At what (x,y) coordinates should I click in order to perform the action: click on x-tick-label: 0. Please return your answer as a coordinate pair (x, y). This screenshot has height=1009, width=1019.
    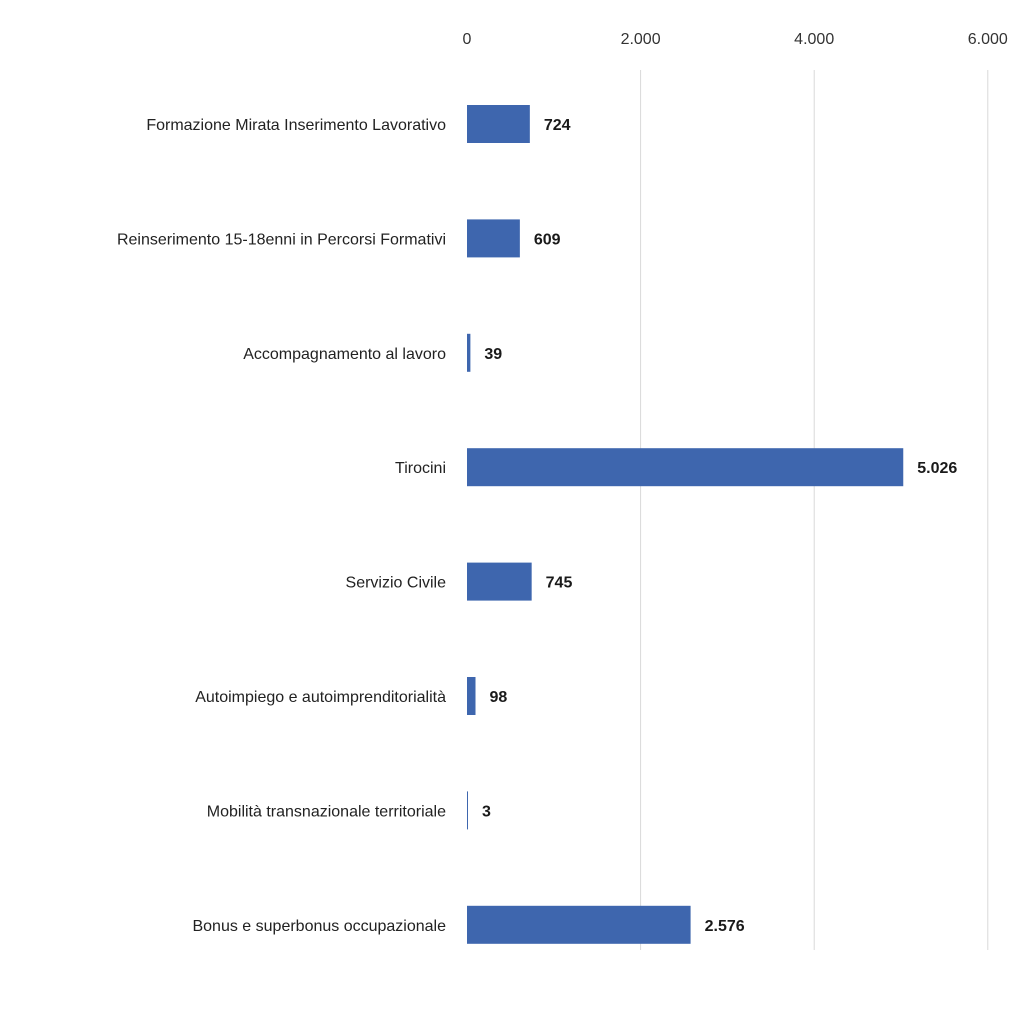
    Looking at the image, I should click on (467, 39).